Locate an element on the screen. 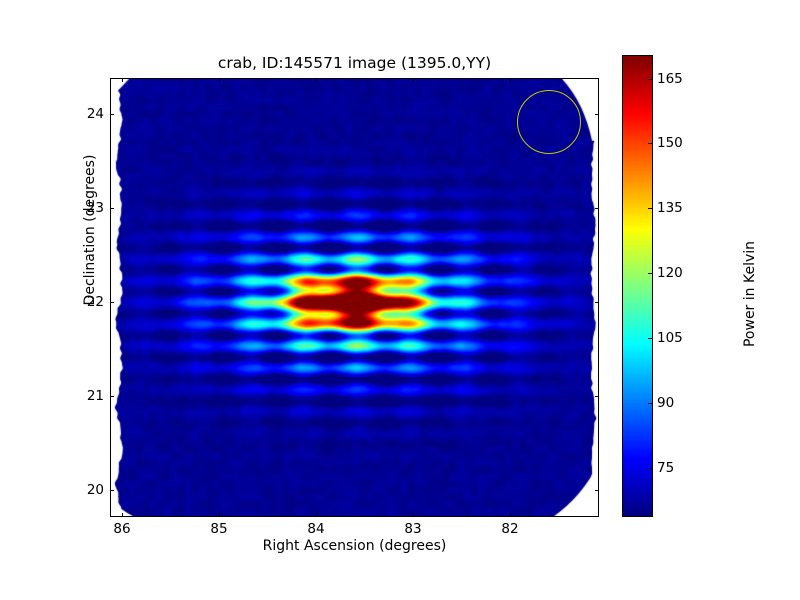 The height and width of the screenshot is (600, 800). x-axis-tick-label: 85 is located at coordinates (219, 529).